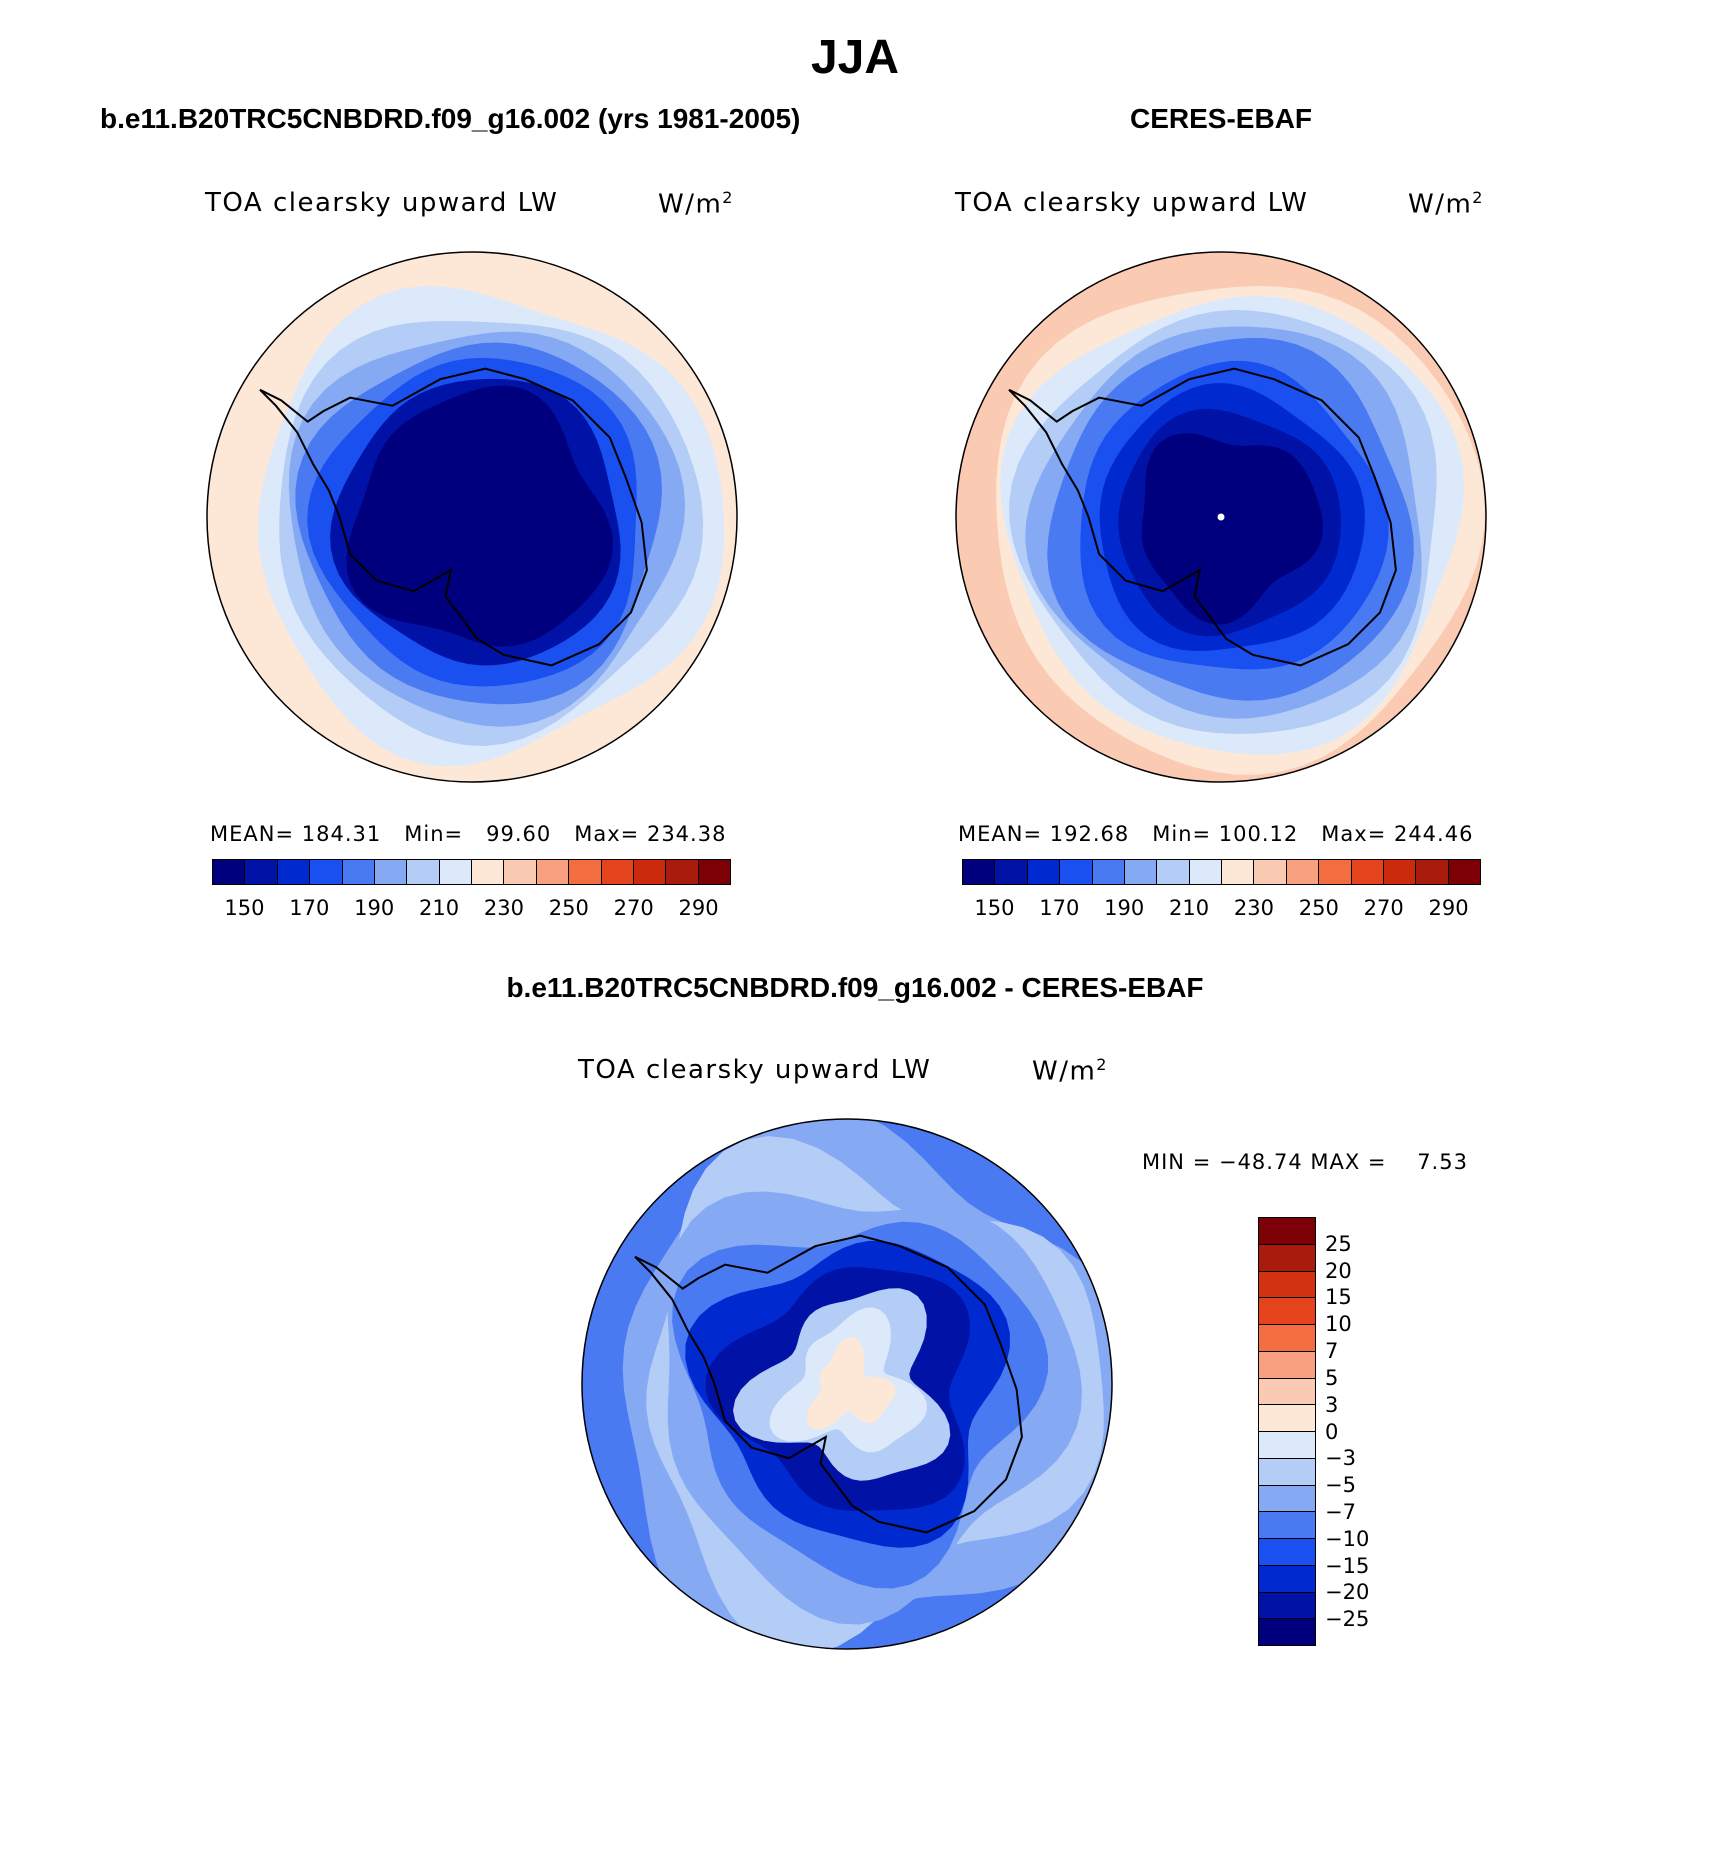 The height and width of the screenshot is (1875, 1710). I want to click on model-colorbar, so click(471, 872).